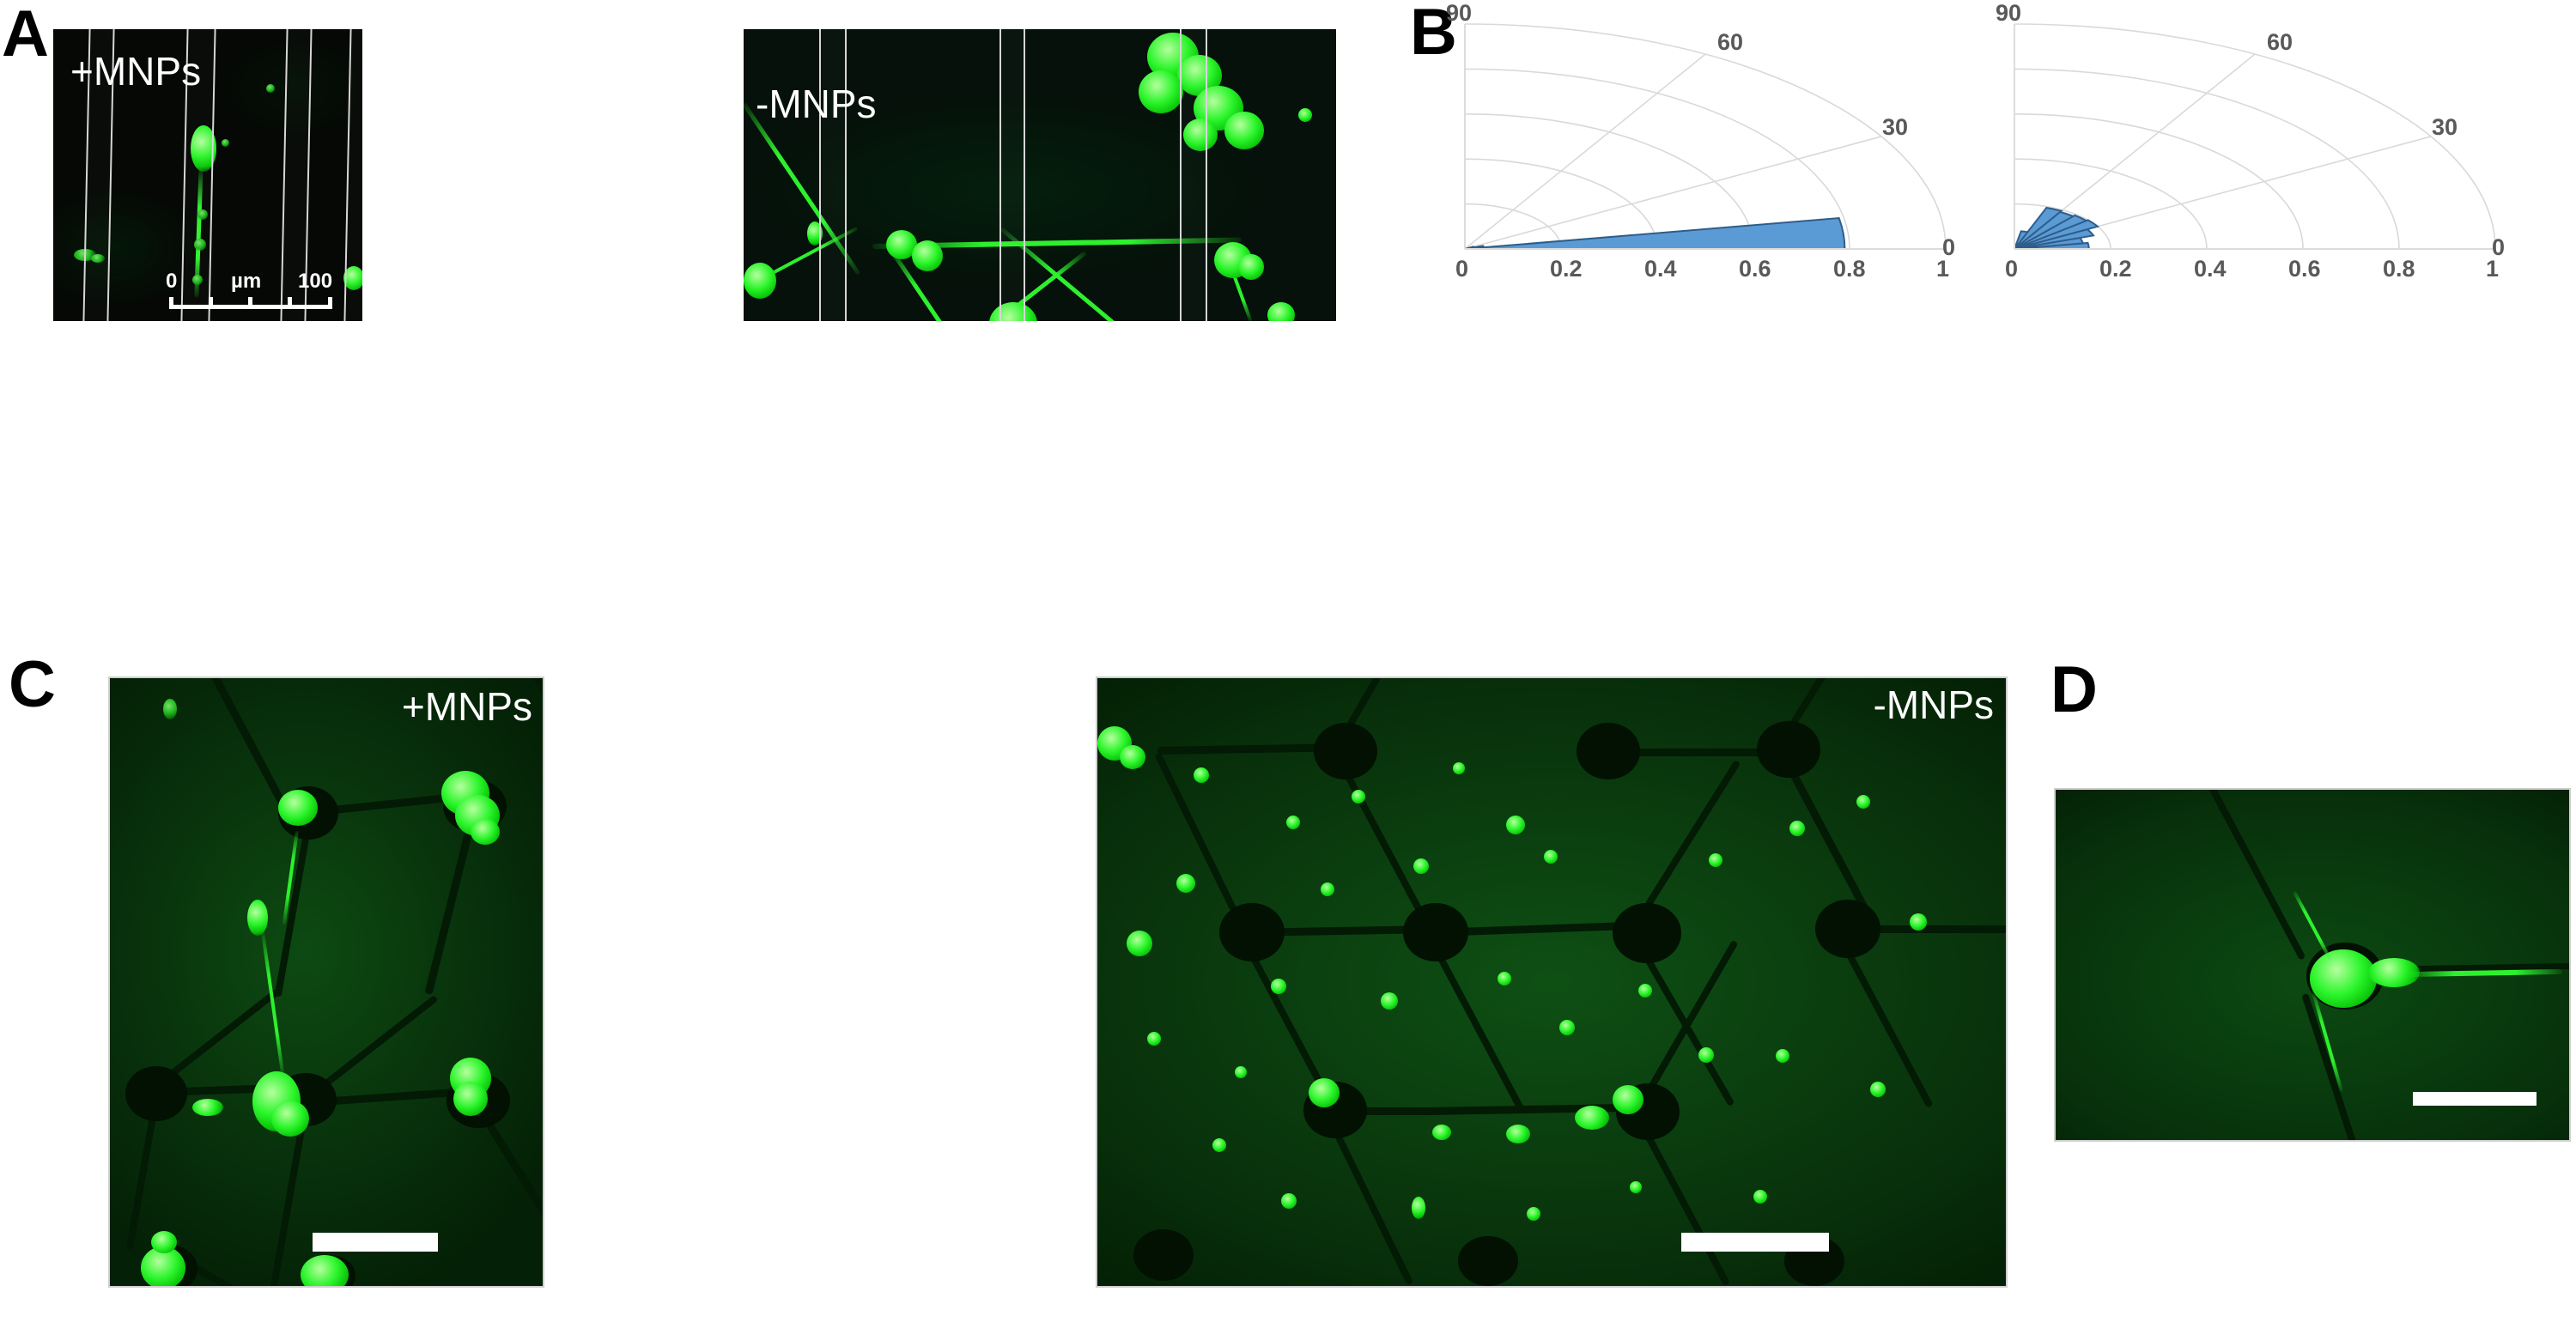  What do you see at coordinates (25, 35) in the screenshot?
I see `panel-letter-a: A` at bounding box center [25, 35].